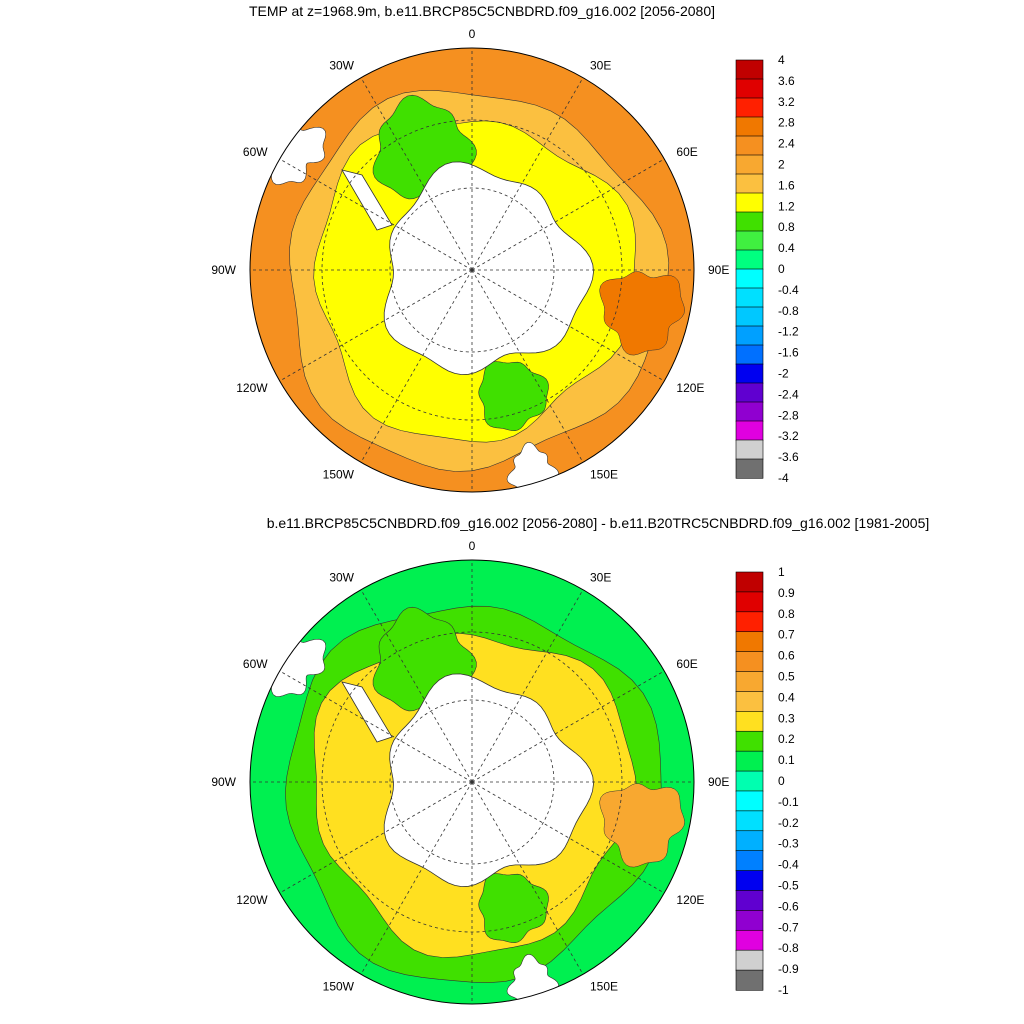 The height and width of the screenshot is (1024, 1024). What do you see at coordinates (513, 396) in the screenshot?
I see `field-patch-ross` at bounding box center [513, 396].